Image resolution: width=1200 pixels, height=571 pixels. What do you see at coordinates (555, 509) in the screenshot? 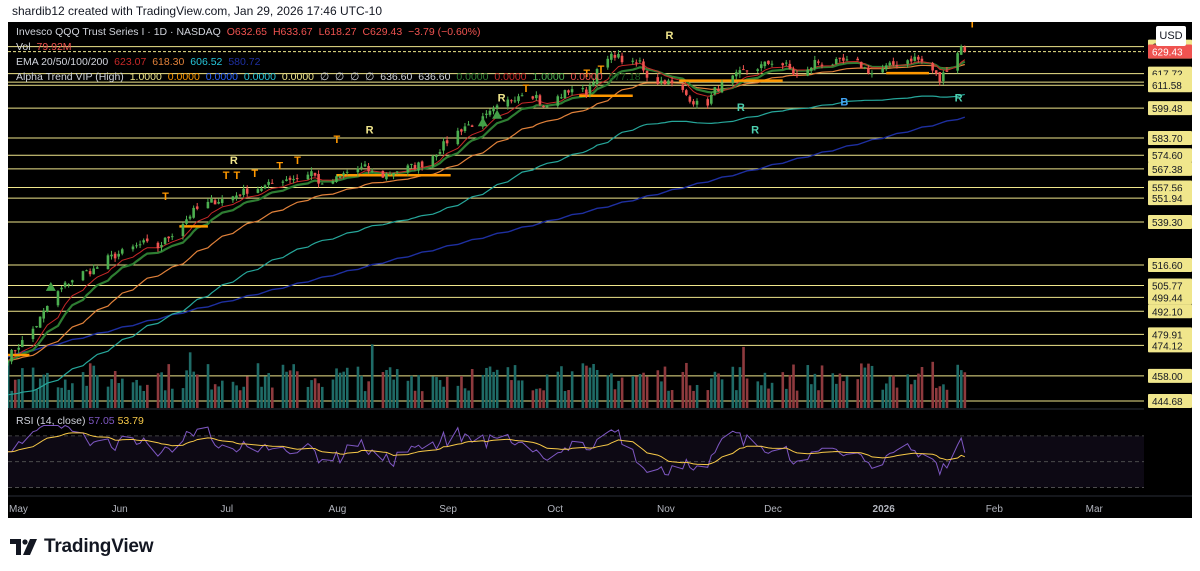
I see `x-tick-label: Oct` at bounding box center [555, 509].